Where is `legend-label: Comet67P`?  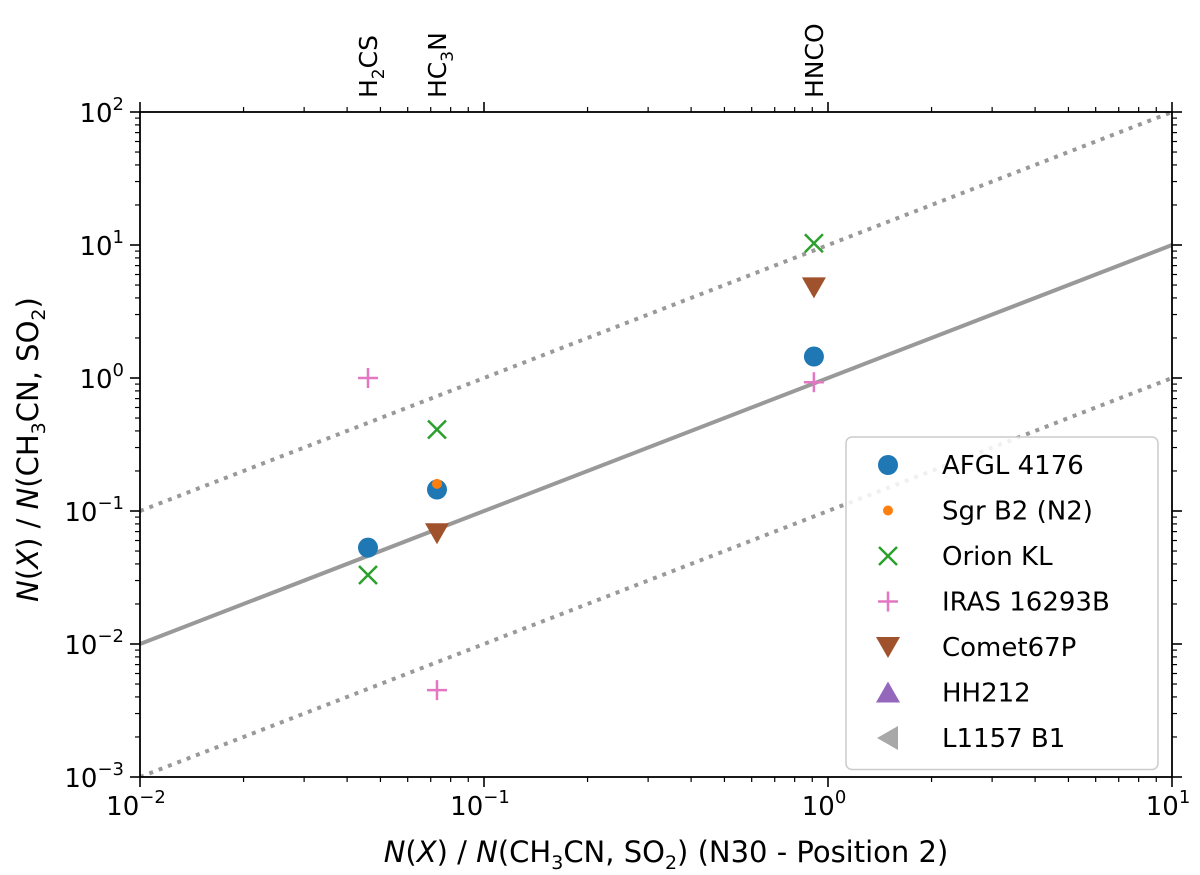
legend-label: Comet67P is located at coordinates (1009, 648).